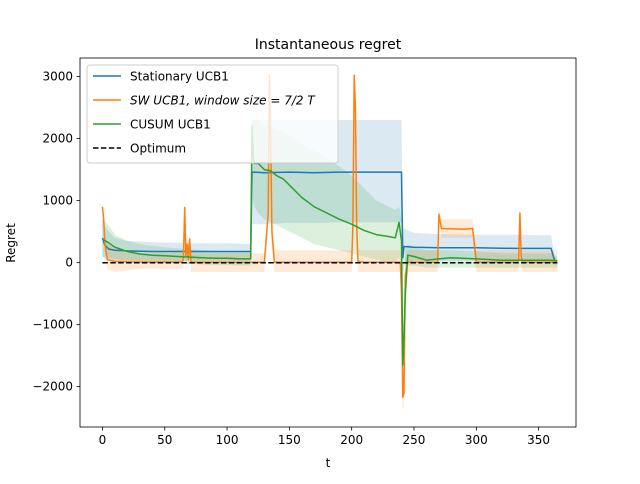  Describe the element at coordinates (57, 201) in the screenshot. I see `y-tick-label: 1000` at that location.